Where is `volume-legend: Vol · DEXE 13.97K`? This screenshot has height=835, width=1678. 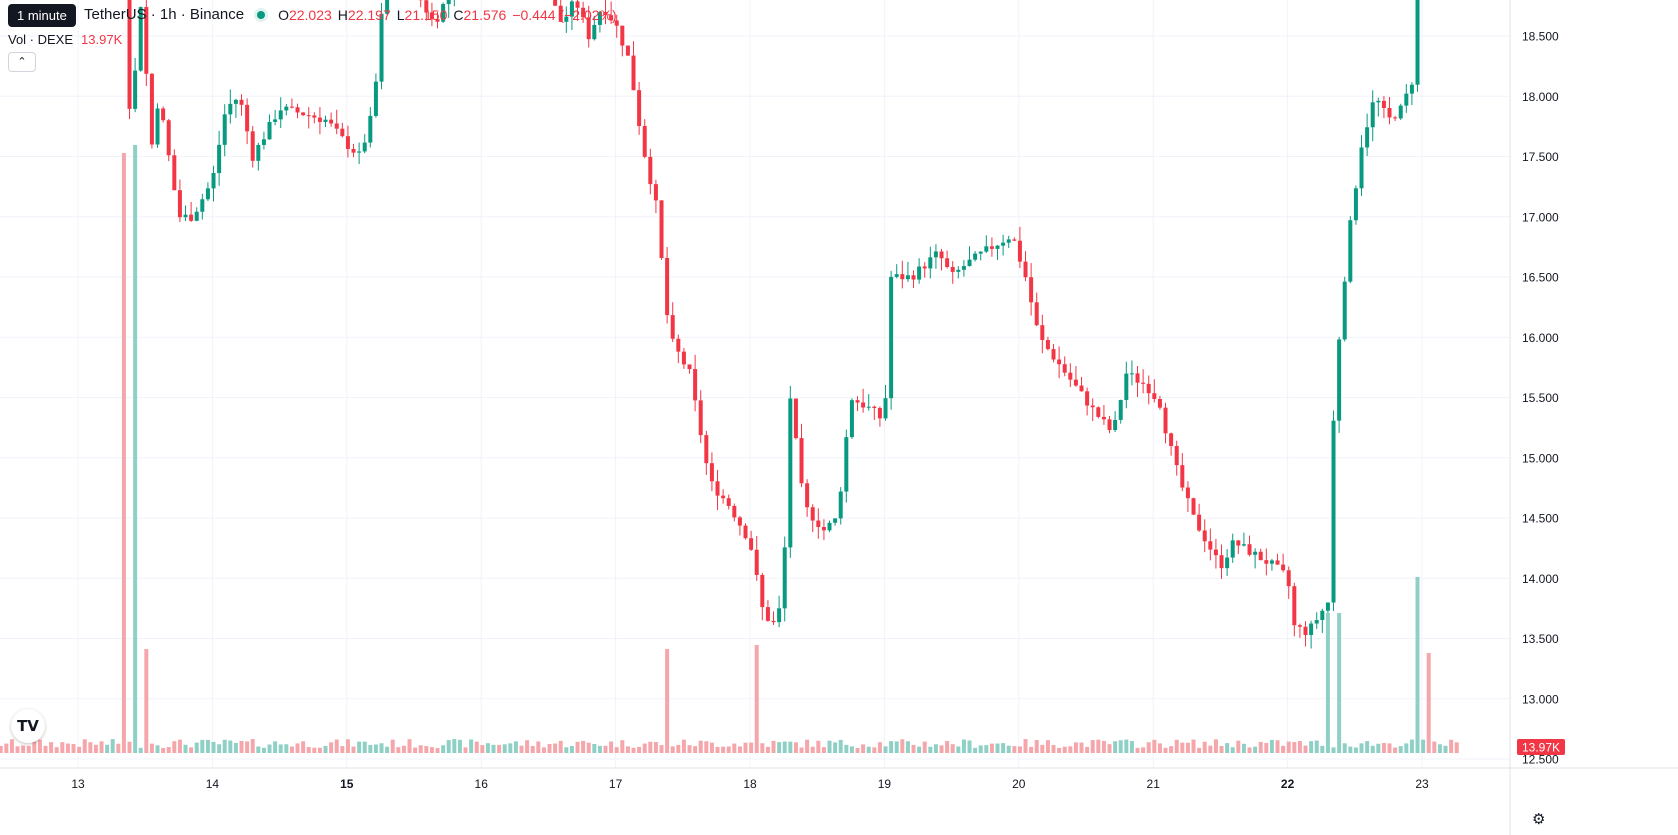 volume-legend: Vol · DEXE 13.97K is located at coordinates (65, 39).